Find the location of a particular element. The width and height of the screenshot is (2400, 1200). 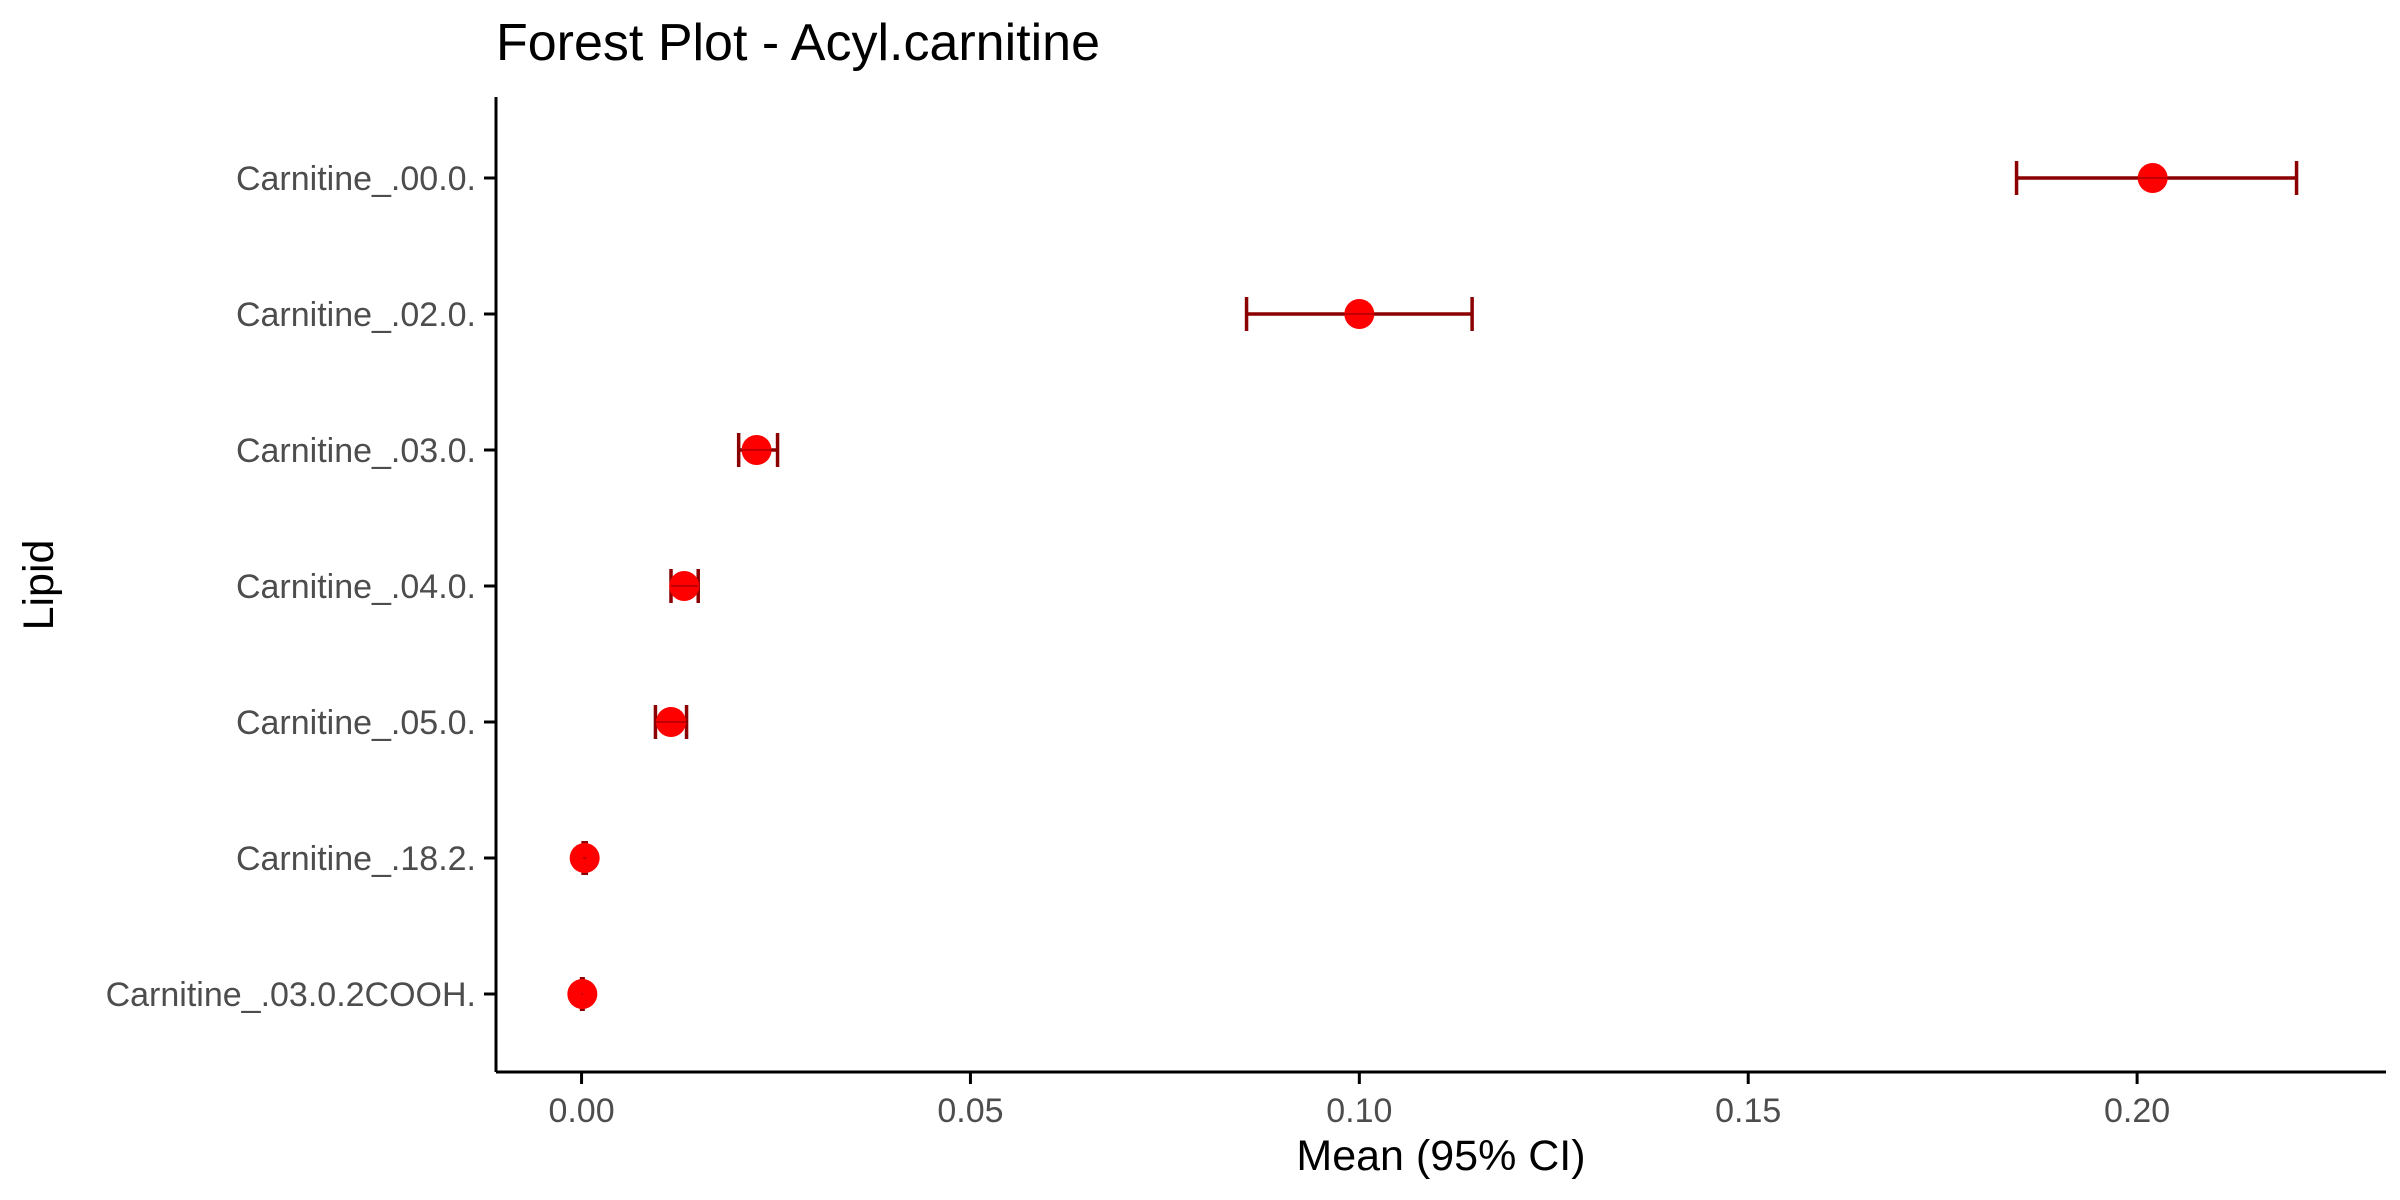

x-tick-label: 0.10 is located at coordinates (1359, 1111).